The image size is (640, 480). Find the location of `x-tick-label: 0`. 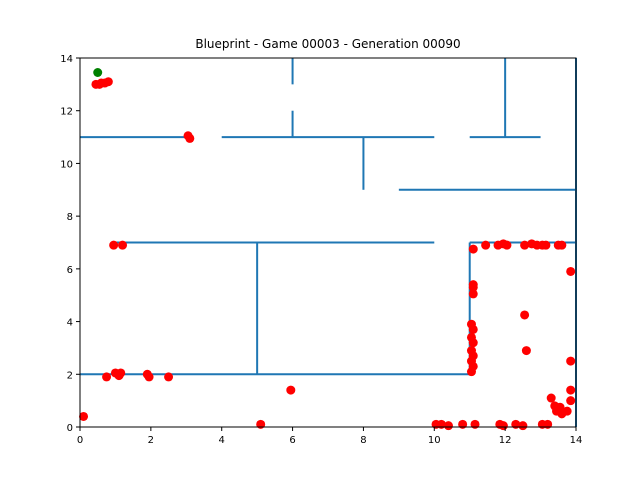

x-tick-label: 0 is located at coordinates (80, 440).